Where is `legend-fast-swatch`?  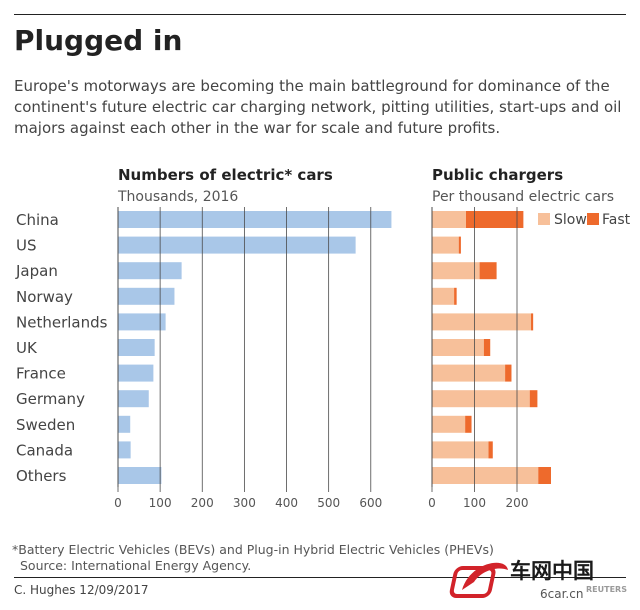
legend-fast-swatch is located at coordinates (593, 219).